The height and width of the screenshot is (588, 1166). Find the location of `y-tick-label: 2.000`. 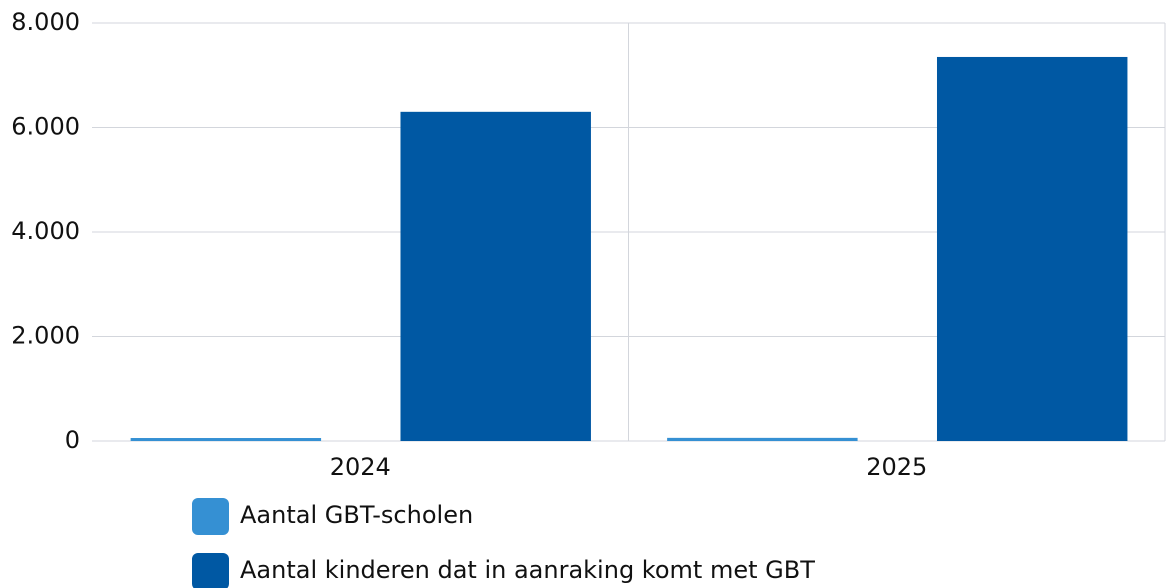

y-tick-label: 2.000 is located at coordinates (45, 336).